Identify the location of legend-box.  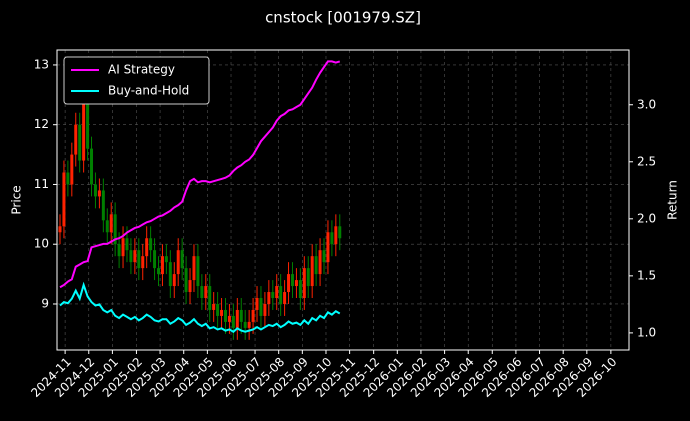
(136, 80).